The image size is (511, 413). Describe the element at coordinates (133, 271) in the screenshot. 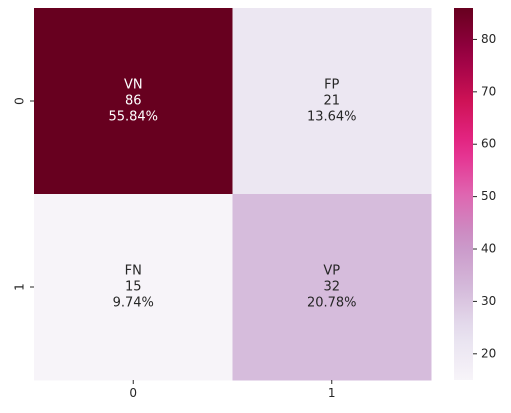

I see `cell-class-label-fn: FN` at that location.